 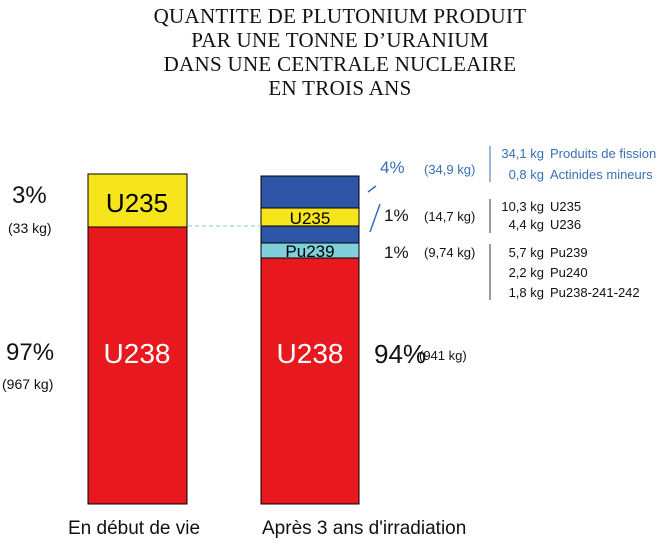 I want to click on plutonium-line-3-qty: 1,8 kg, so click(x=526, y=292).